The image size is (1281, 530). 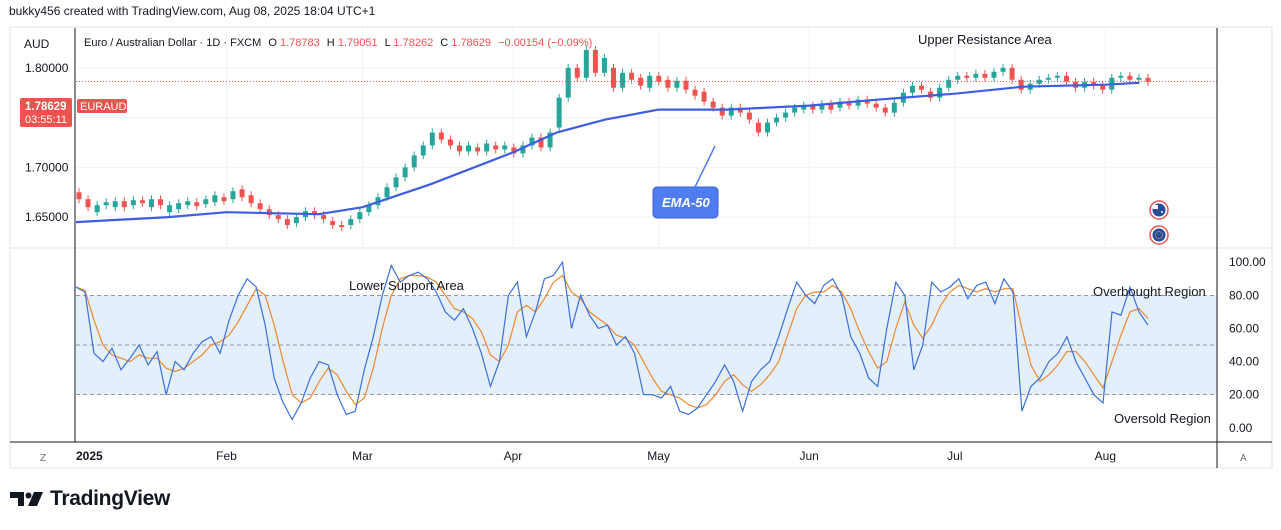 What do you see at coordinates (1162, 418) in the screenshot?
I see `oversold-label: Oversold Region` at bounding box center [1162, 418].